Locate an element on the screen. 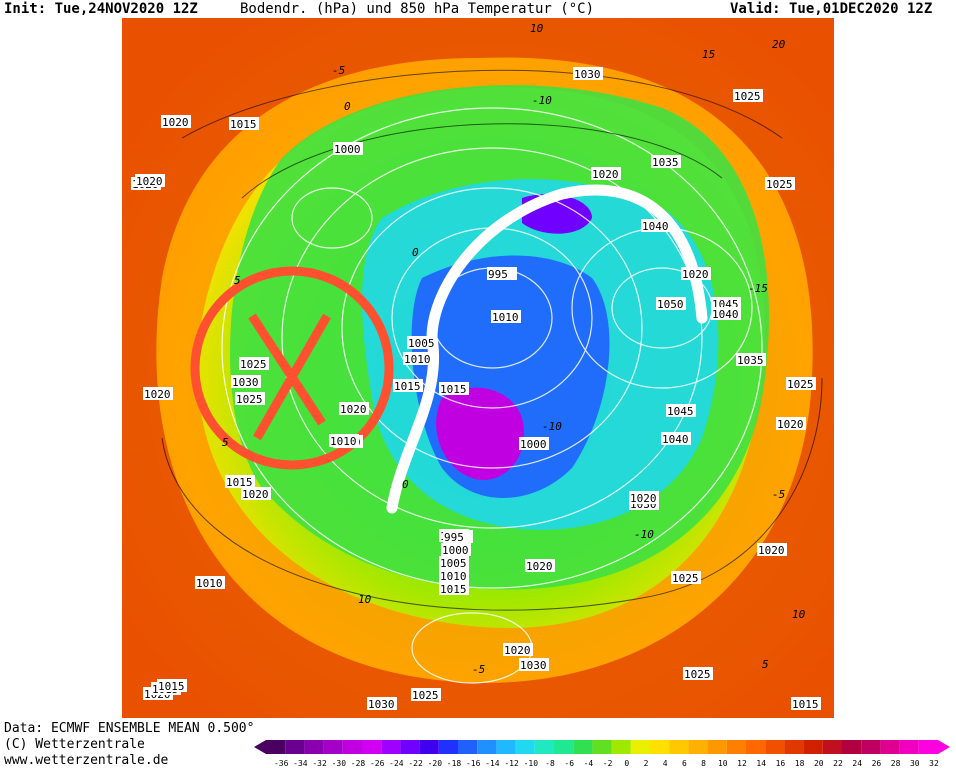 The image size is (956, 768). annotation-red-cross is located at coordinates (292, 368).